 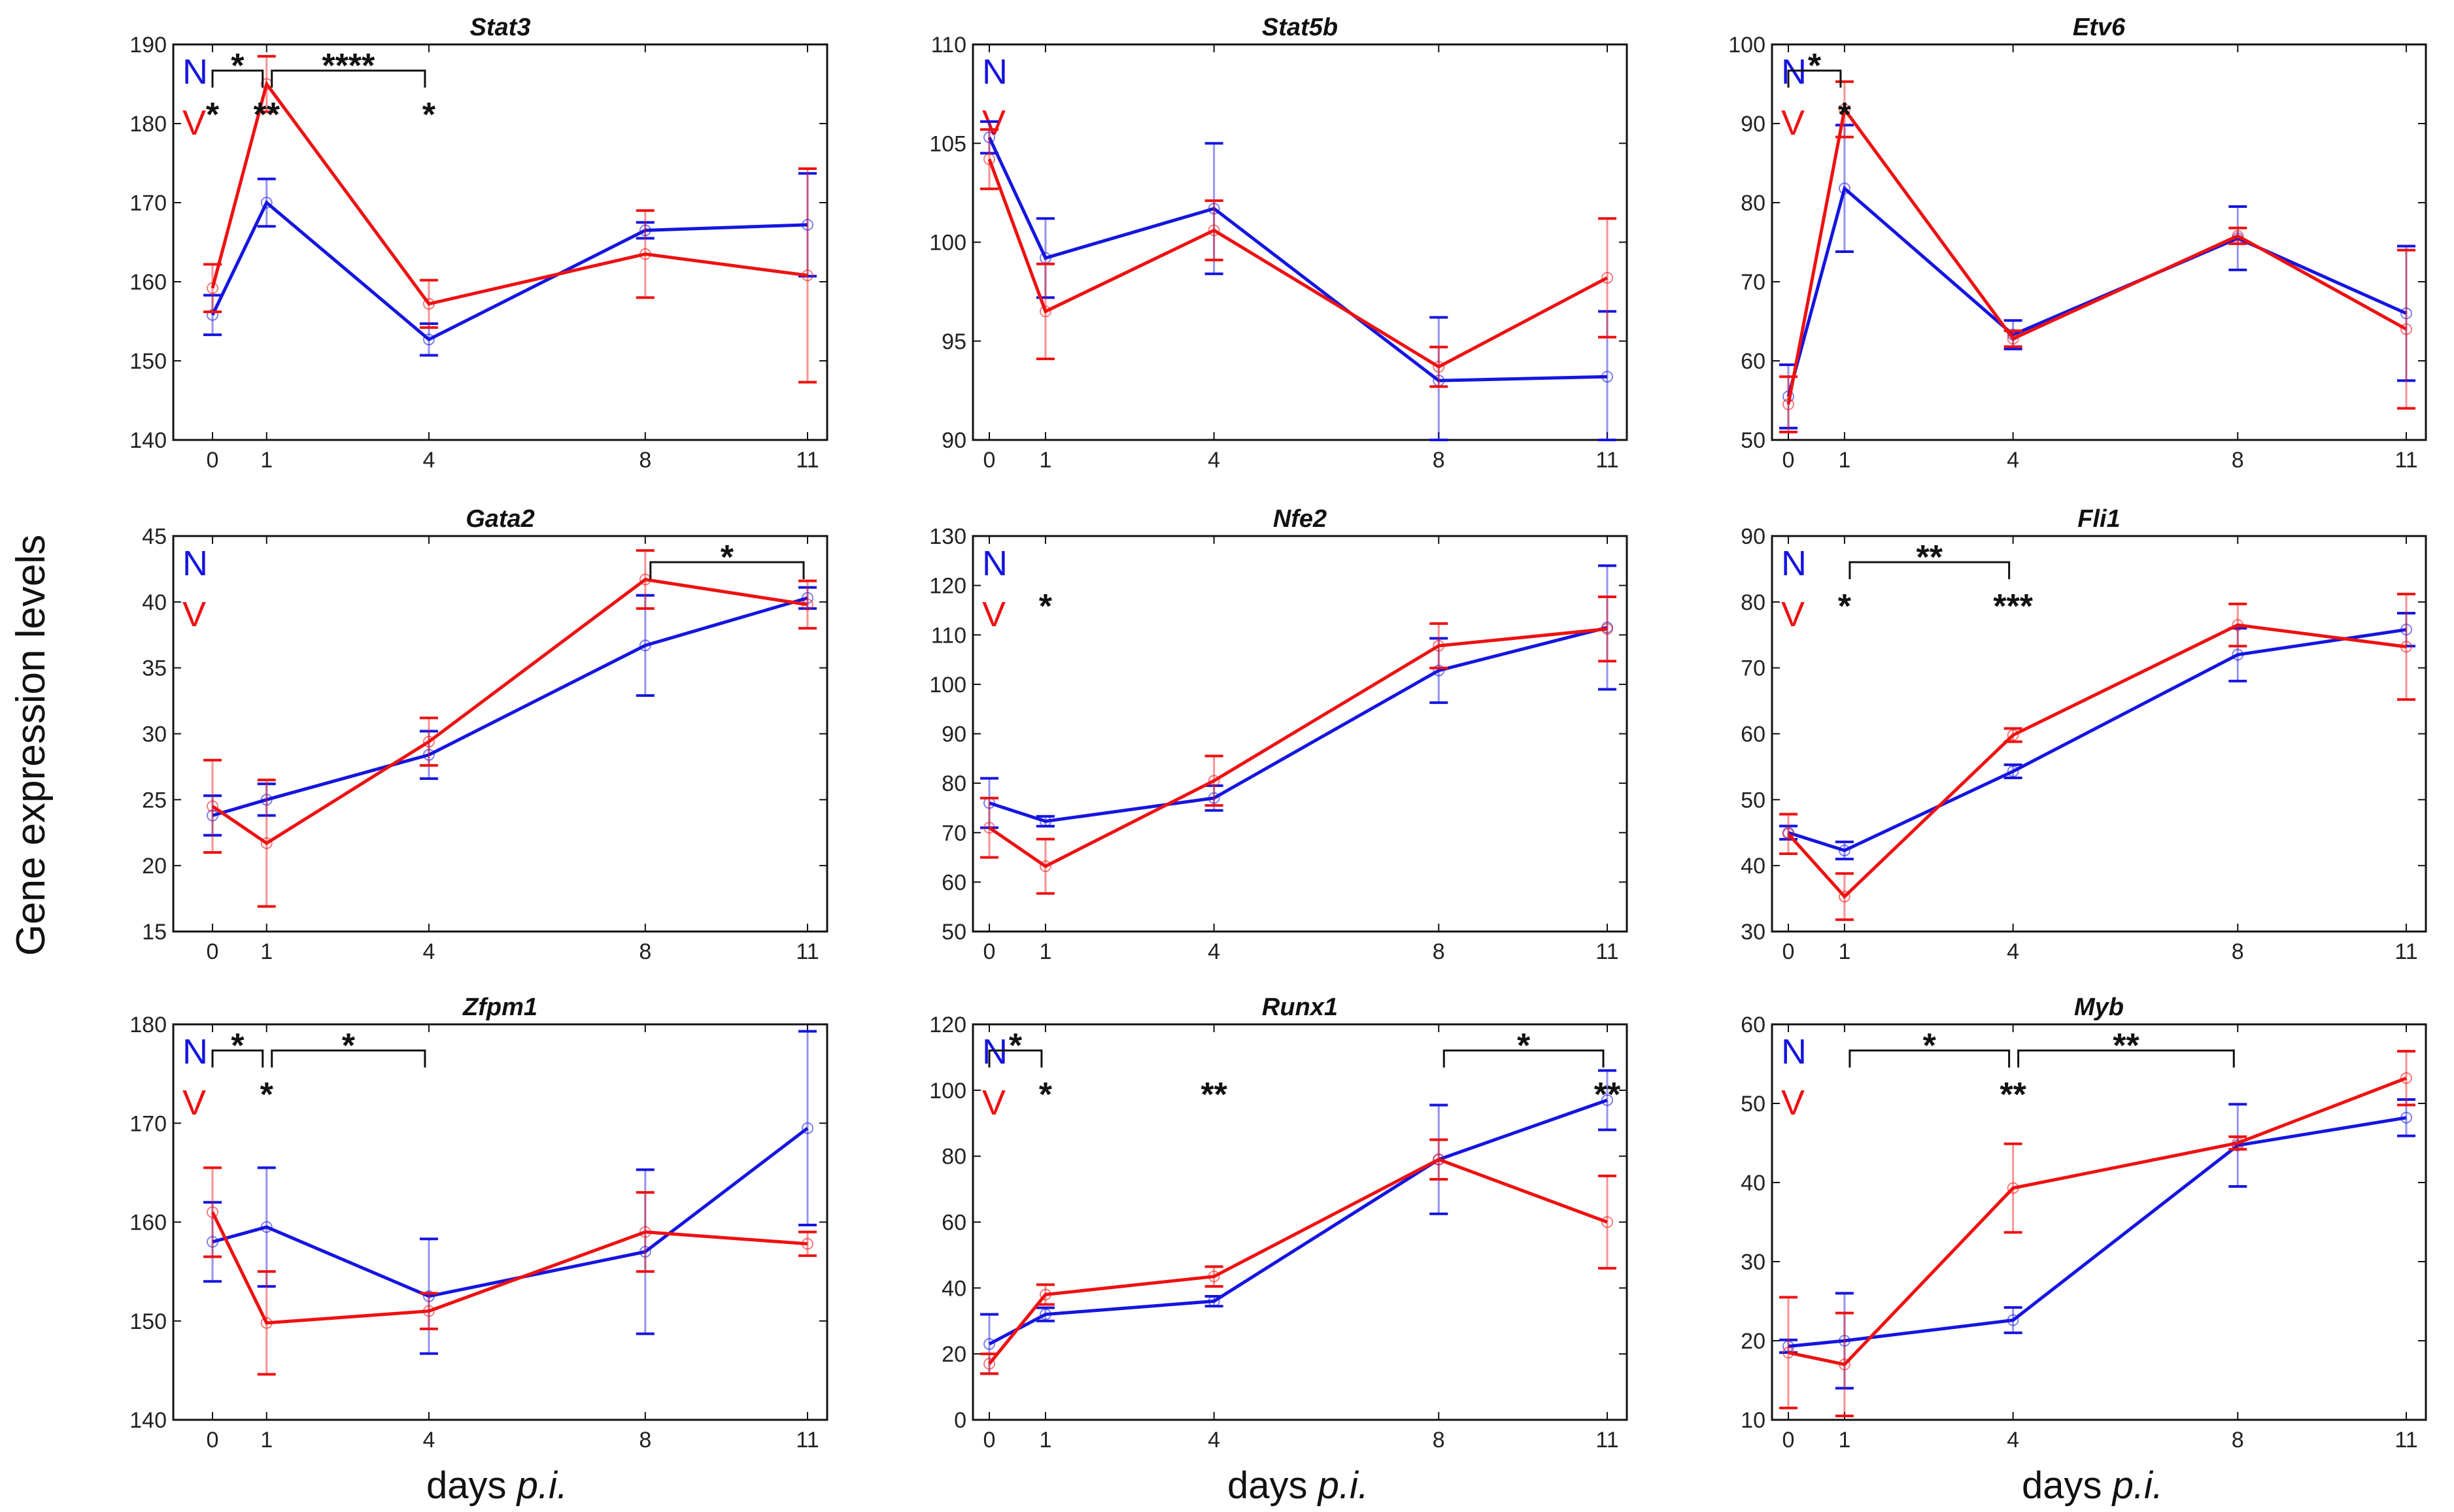 I want to click on x-axis-label-col2: days p.i., so click(x=1298, y=1485).